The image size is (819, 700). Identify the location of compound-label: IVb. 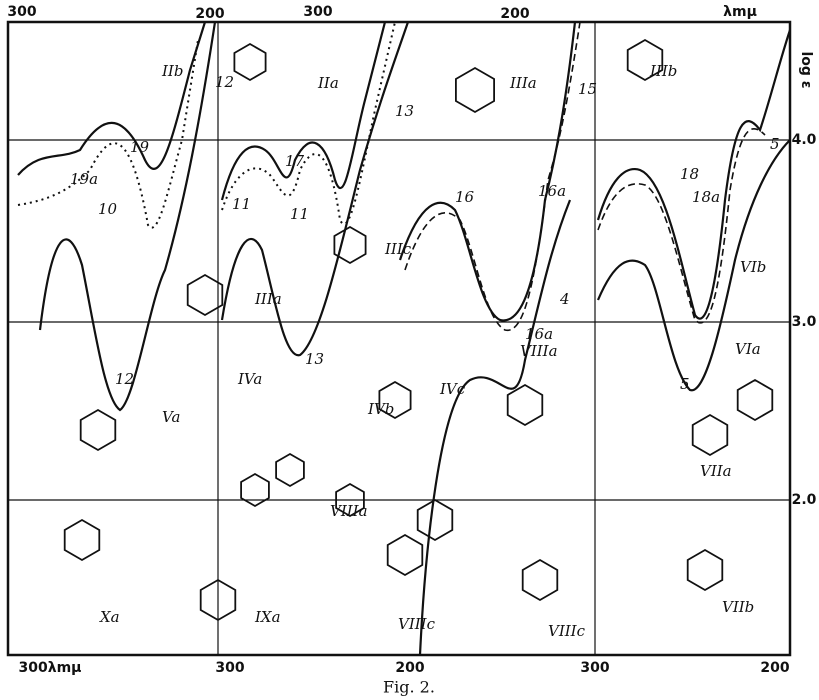
(380, 409).